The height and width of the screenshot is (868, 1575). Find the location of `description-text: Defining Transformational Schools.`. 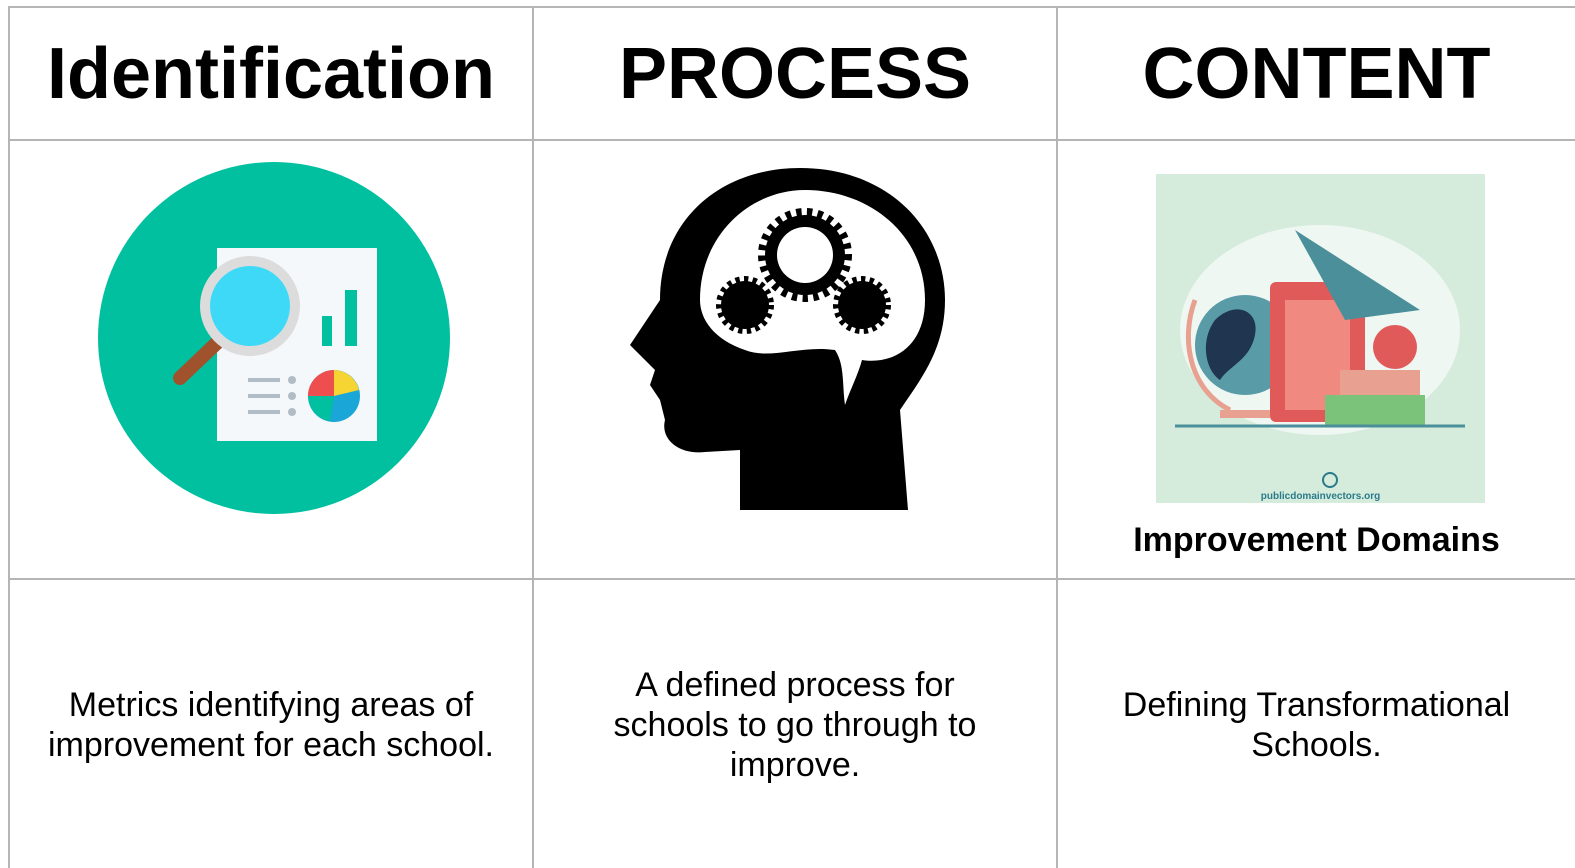

description-text: Defining Transformational Schools. is located at coordinates (1316, 724).